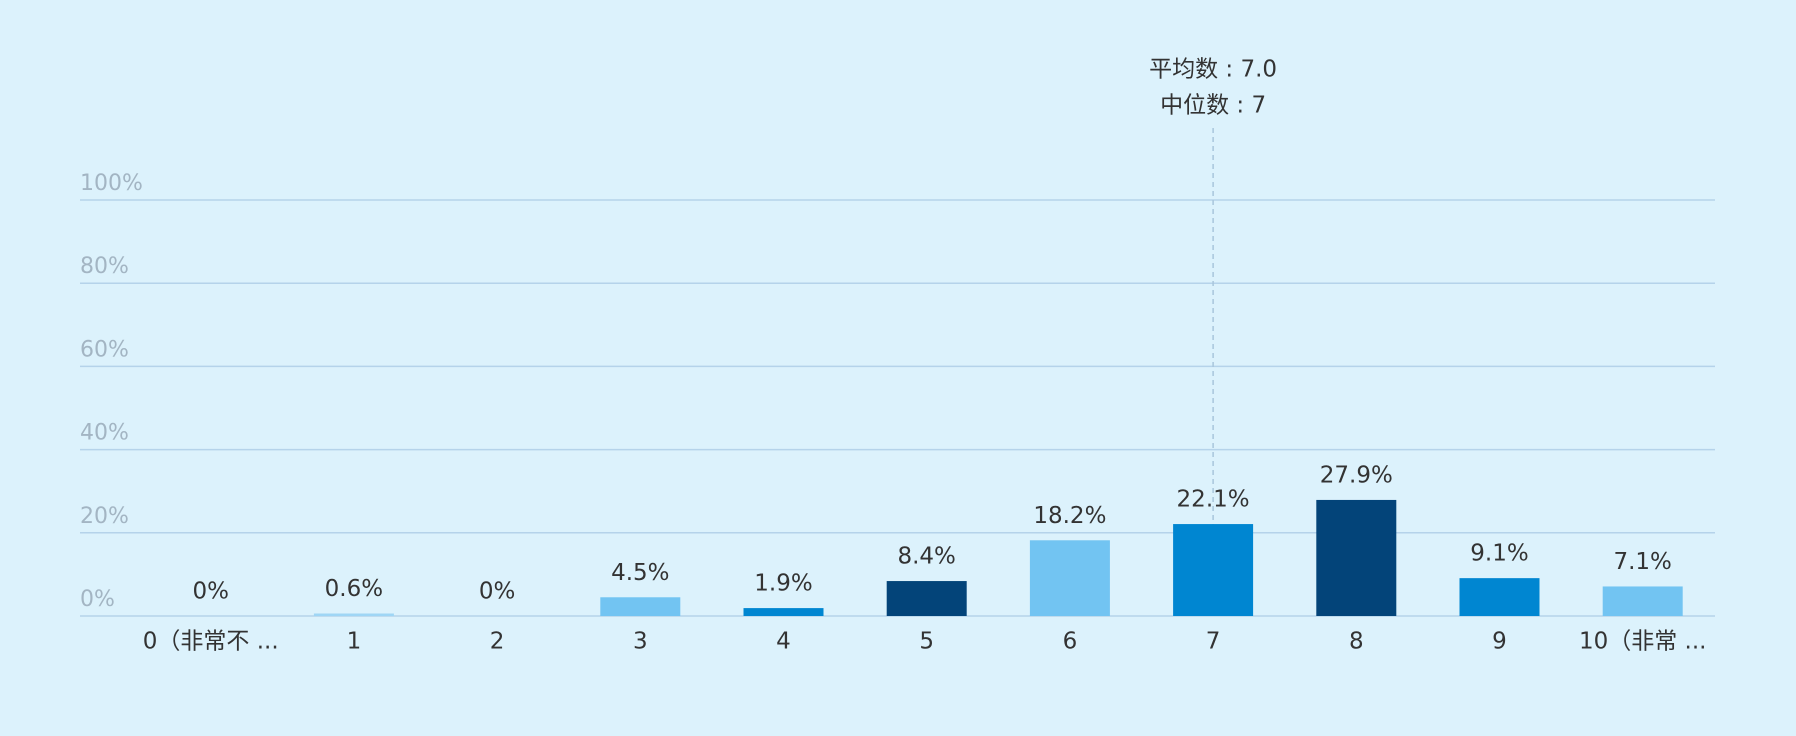 Image resolution: width=1796 pixels, height=736 pixels. What do you see at coordinates (926, 557) in the screenshot?
I see `value-label: 8.4%` at bounding box center [926, 557].